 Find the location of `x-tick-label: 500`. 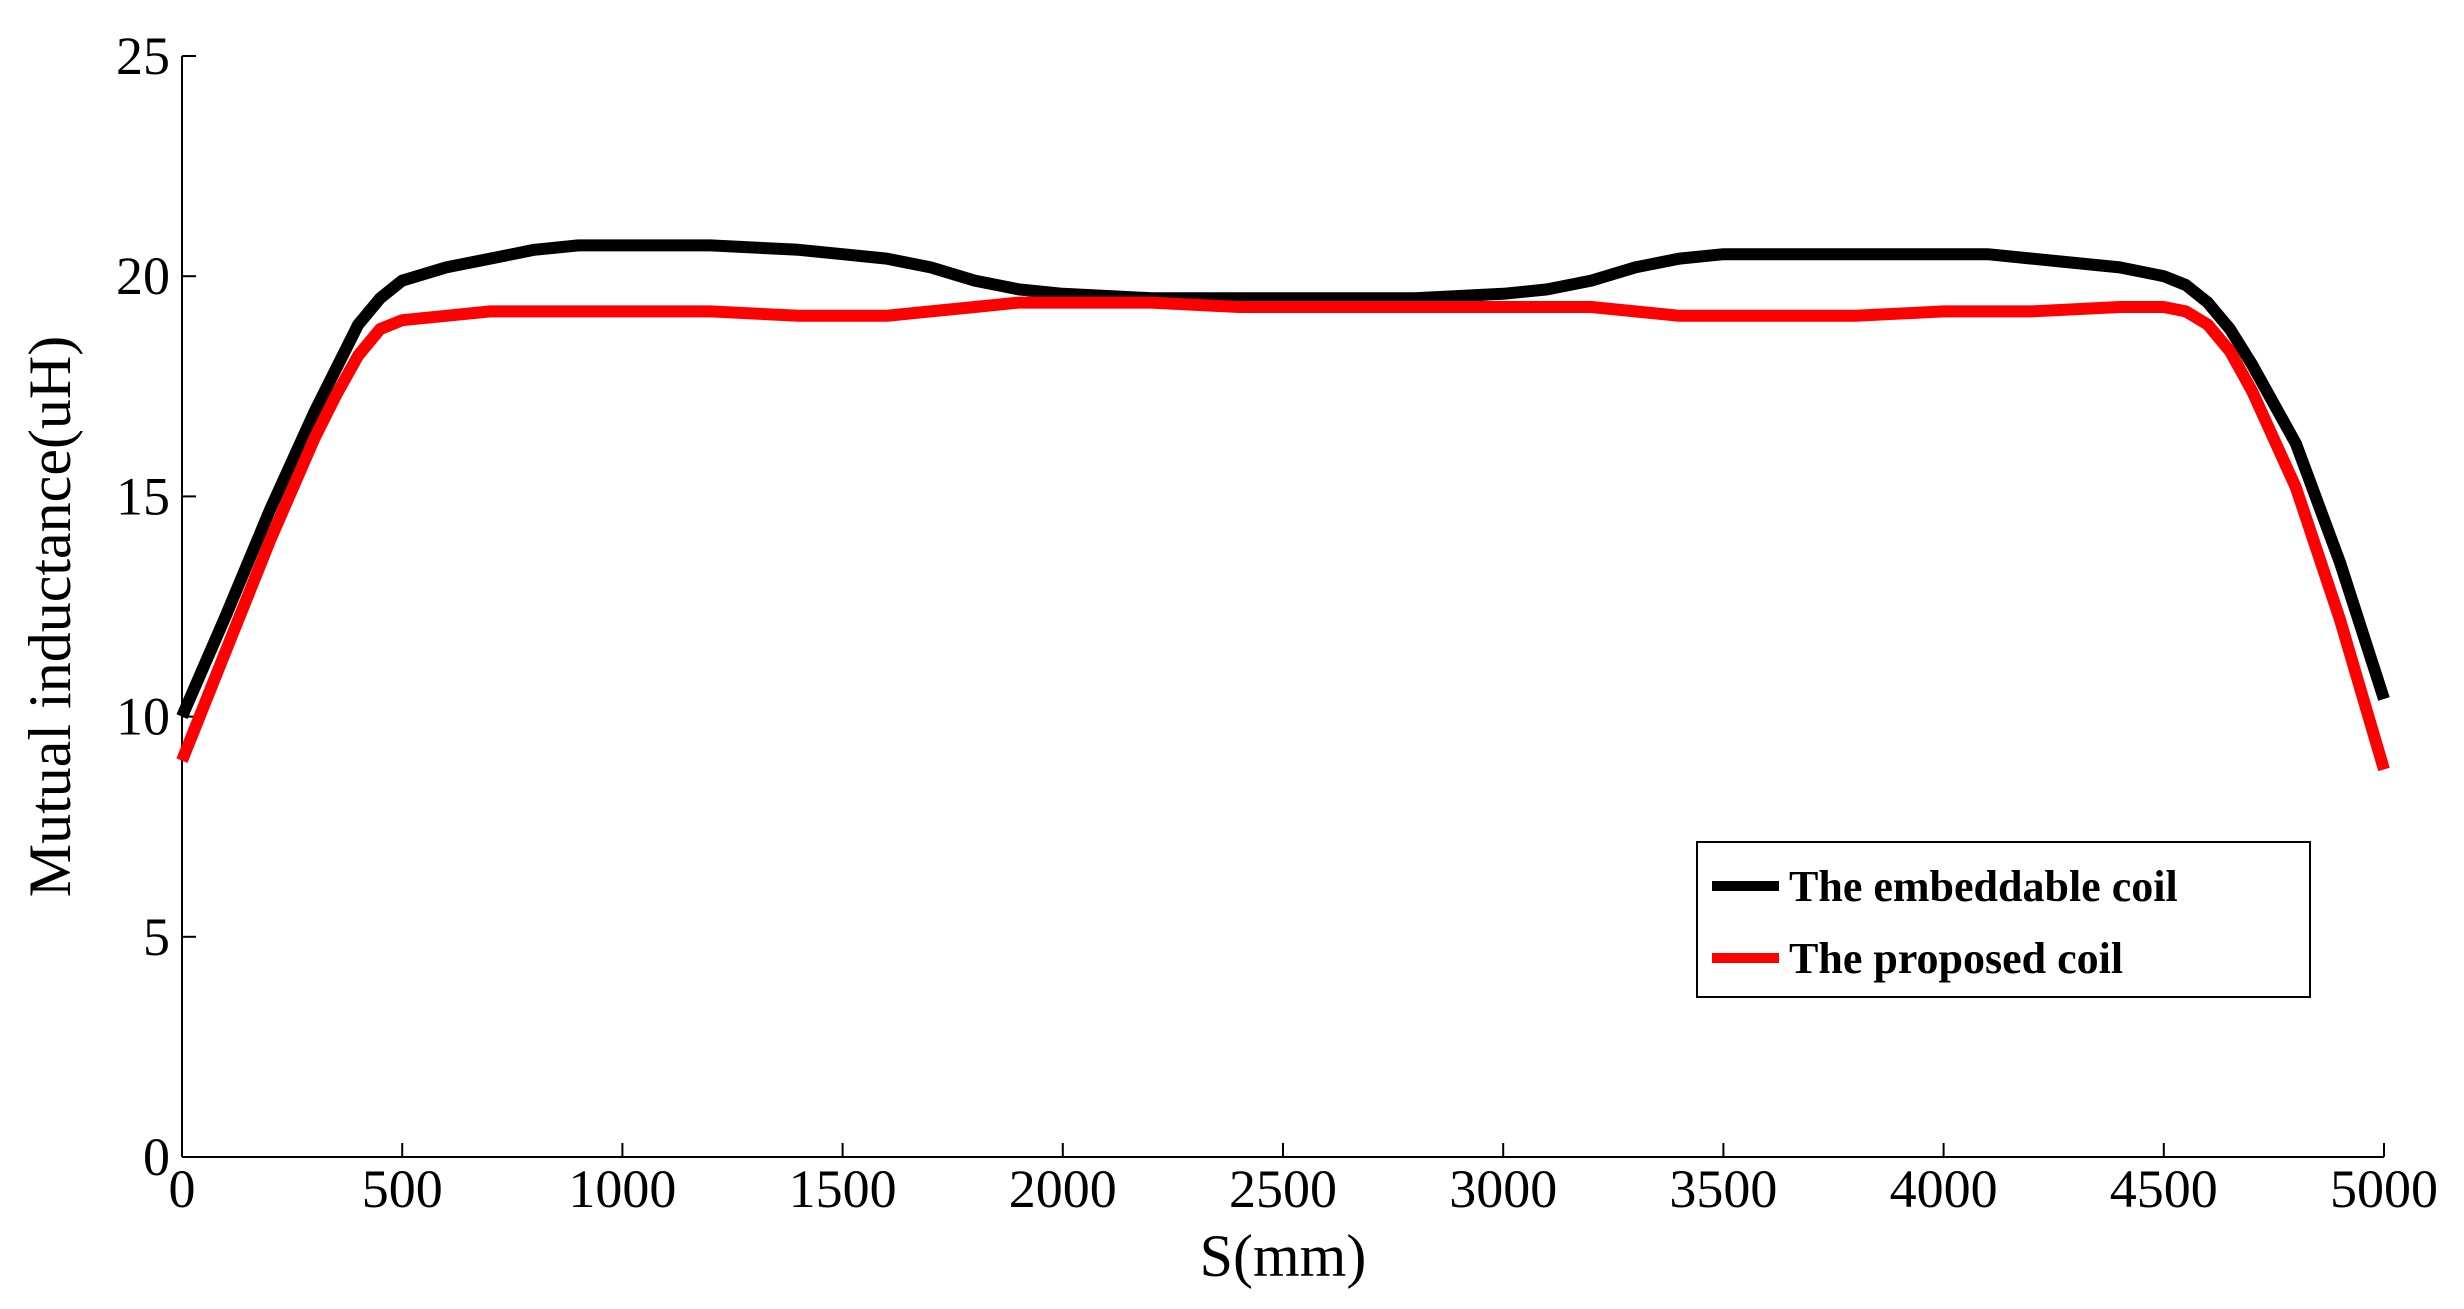

x-tick-label: 500 is located at coordinates (402, 1189).